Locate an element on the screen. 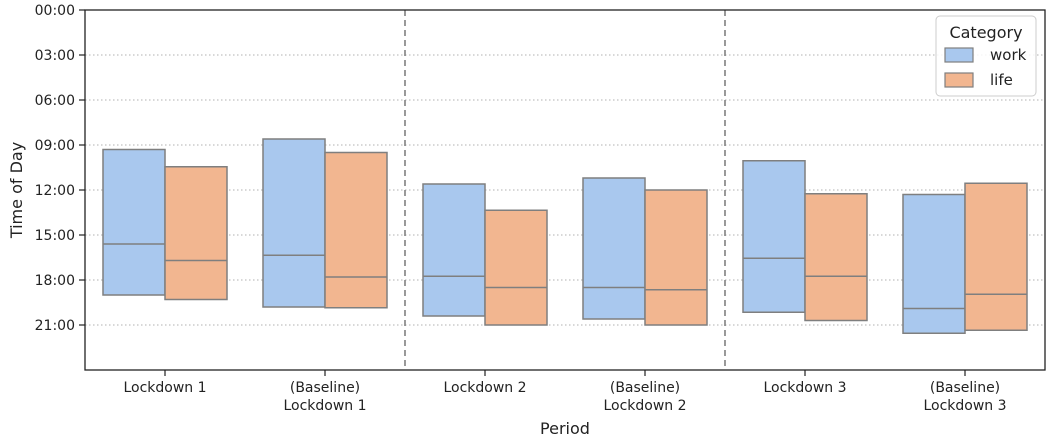 The height and width of the screenshot is (440, 1048). legend: Category work life is located at coordinates (986, 56).